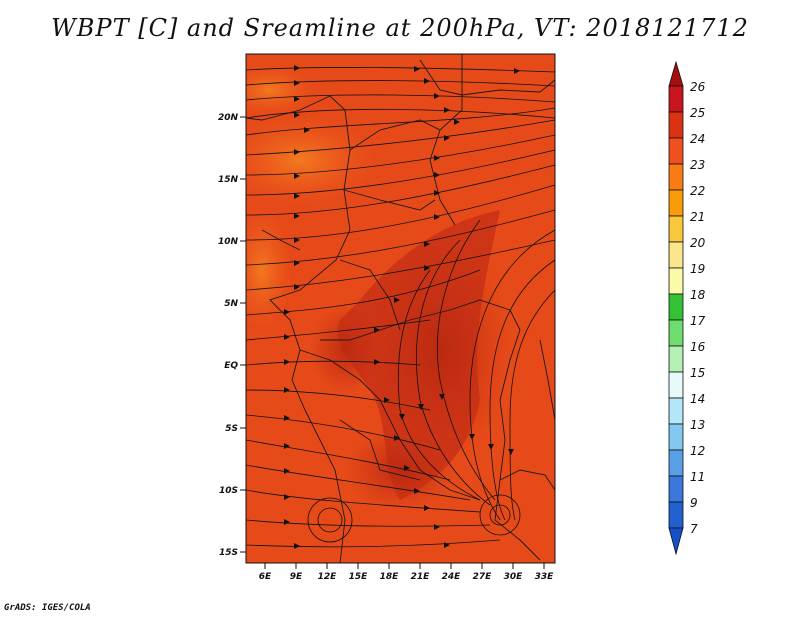 This screenshot has height=618, width=800. What do you see at coordinates (697, 269) in the screenshot?
I see `colorbar-label: 19` at bounding box center [697, 269].